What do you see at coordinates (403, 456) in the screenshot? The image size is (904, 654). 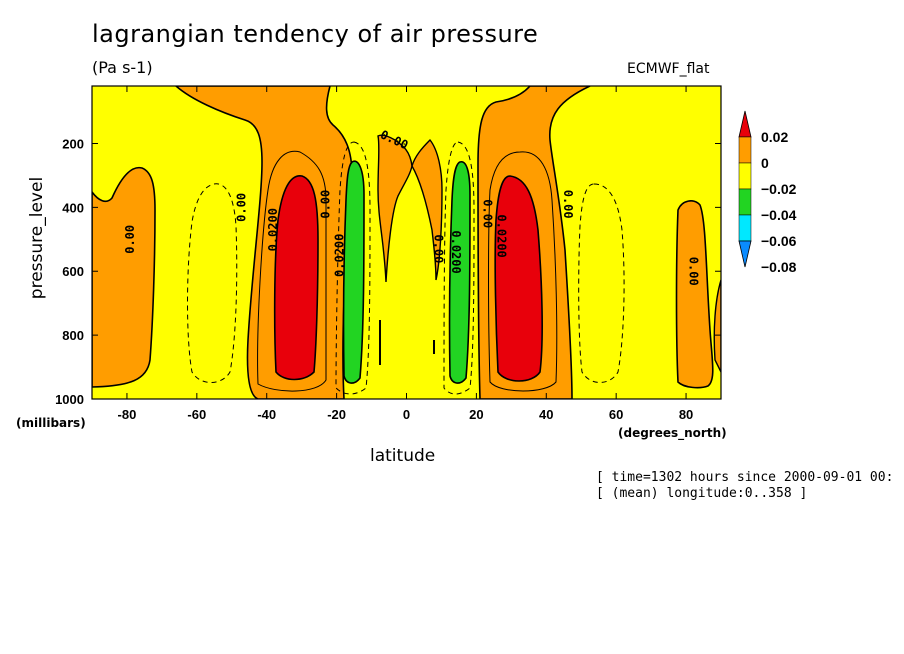 I see `x-axis-label: latitude` at bounding box center [403, 456].